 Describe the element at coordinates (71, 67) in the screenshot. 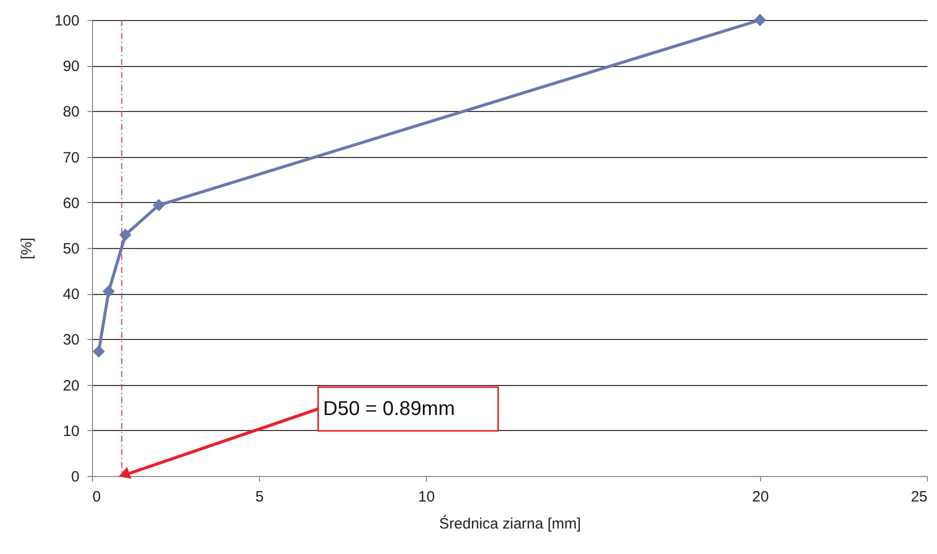

I see `y-tick-label: 90` at that location.